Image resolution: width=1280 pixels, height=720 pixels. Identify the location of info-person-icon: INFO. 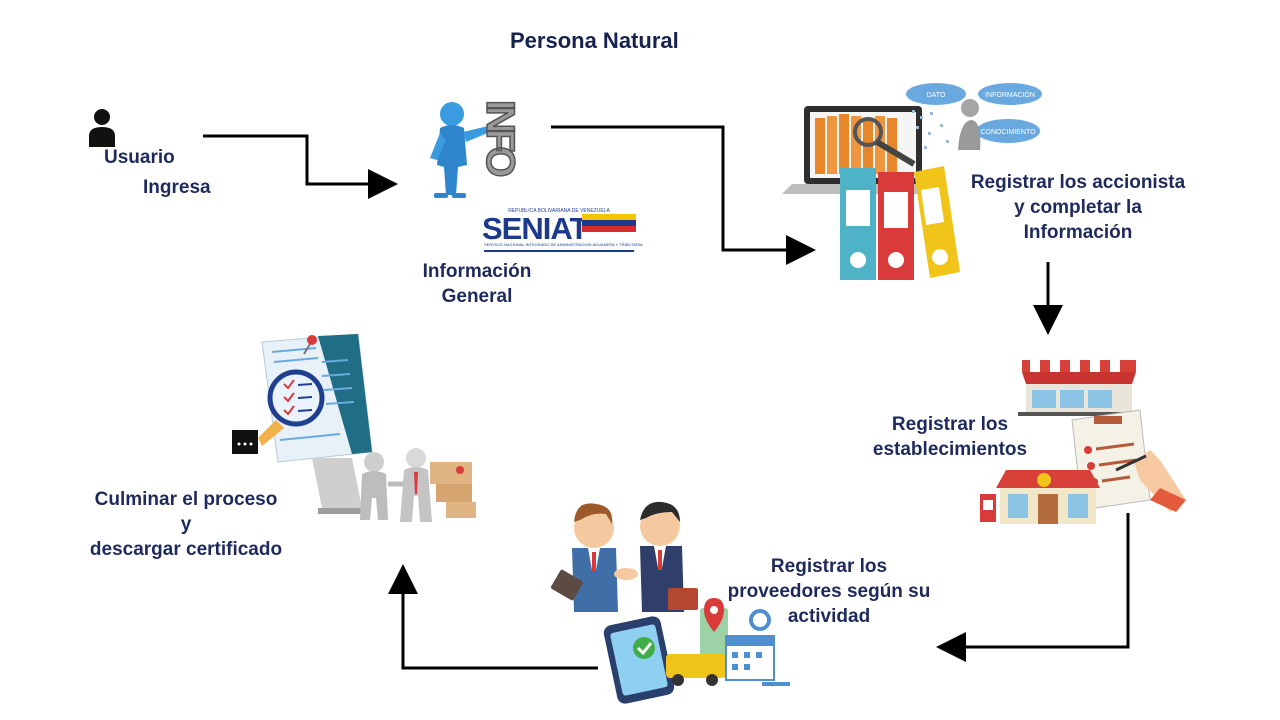
(476, 148).